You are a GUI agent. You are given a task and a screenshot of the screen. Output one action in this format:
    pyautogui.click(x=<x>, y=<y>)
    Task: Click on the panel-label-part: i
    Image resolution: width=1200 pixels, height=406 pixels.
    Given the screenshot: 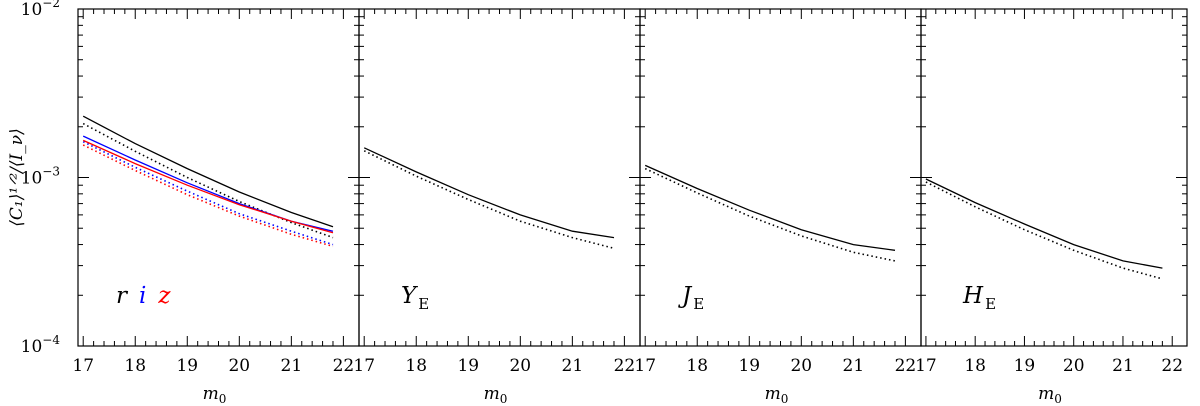 What is the action you would take?
    pyautogui.click(x=142, y=296)
    